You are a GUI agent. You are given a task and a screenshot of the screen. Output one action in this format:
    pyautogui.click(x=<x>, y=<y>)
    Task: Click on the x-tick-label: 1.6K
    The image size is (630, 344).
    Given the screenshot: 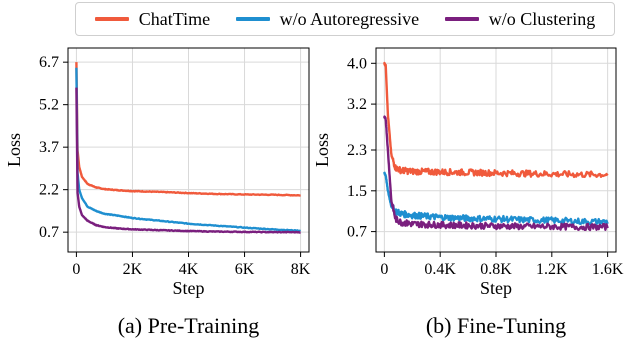 What is the action you would take?
    pyautogui.click(x=608, y=269)
    